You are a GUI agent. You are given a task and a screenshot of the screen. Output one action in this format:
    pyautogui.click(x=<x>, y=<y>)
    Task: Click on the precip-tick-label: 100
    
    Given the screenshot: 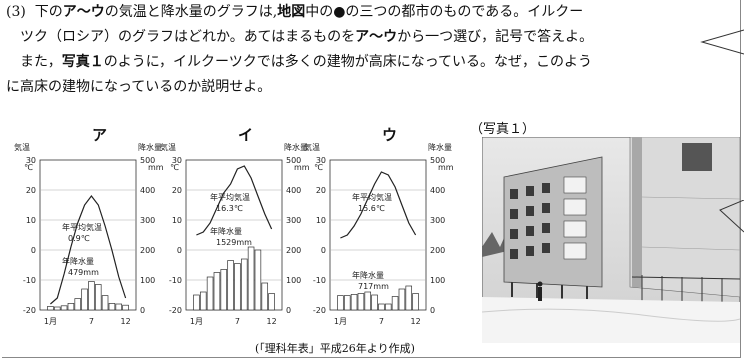 What is the action you would take?
    pyautogui.click(x=293, y=280)
    